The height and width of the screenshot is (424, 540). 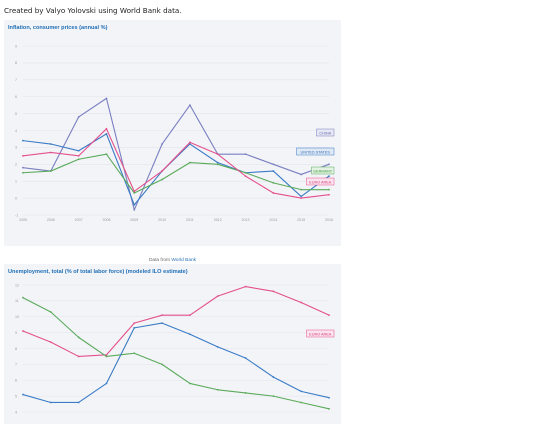 I want to click on y-tick-label: 6, so click(x=16, y=97).